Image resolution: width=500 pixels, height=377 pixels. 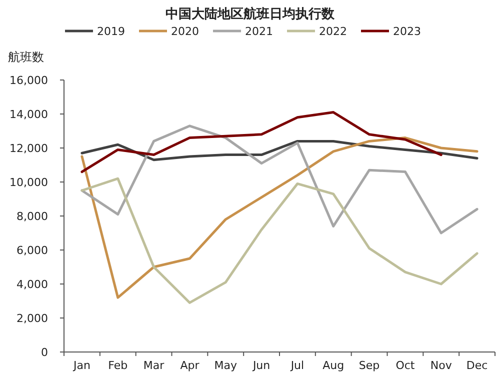 I want to click on x-tick-label: Jun, so click(x=261, y=365).